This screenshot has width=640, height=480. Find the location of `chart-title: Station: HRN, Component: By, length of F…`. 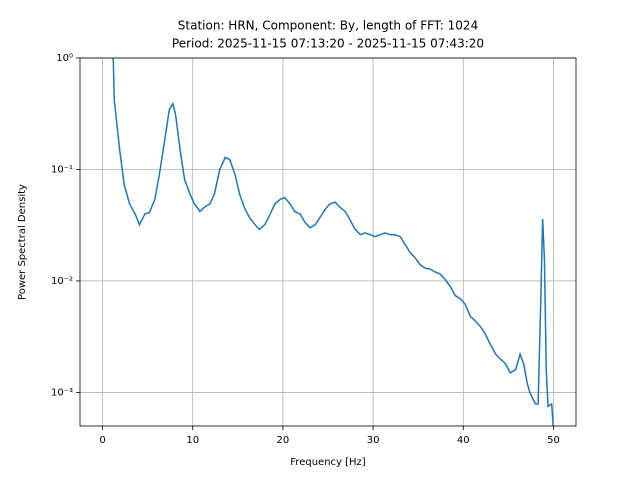

chart-title: Station: HRN, Component: By, length of F… is located at coordinates (328, 26).